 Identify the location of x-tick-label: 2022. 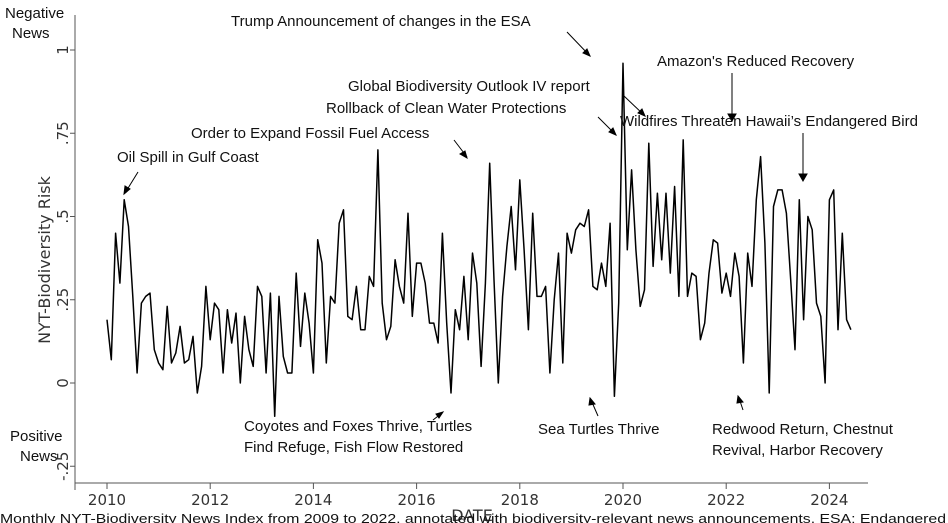
(726, 500).